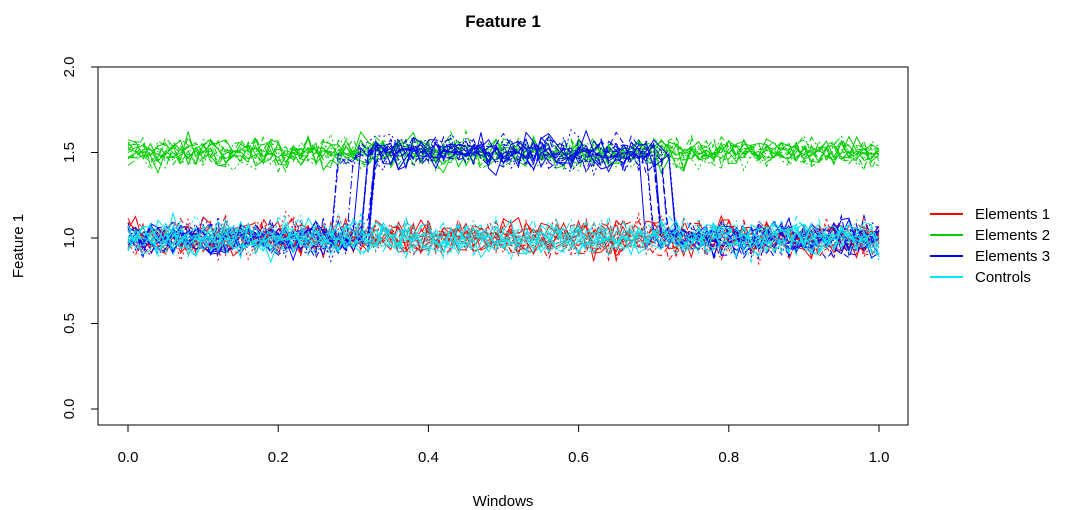  I want to click on y-axis-label: Feature 1, so click(18, 246).